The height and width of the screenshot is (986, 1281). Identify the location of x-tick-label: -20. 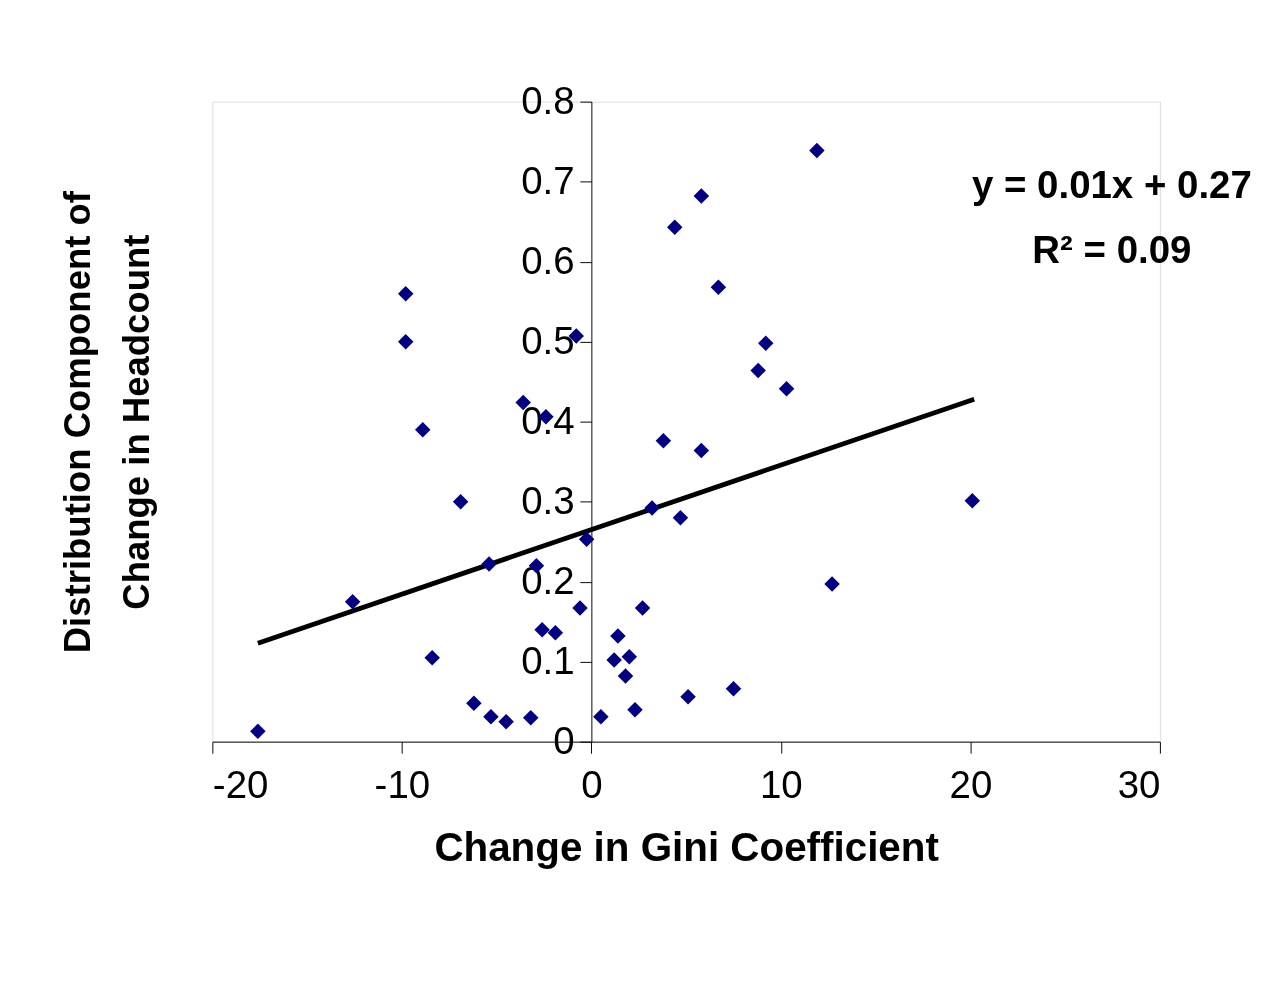
(240, 784).